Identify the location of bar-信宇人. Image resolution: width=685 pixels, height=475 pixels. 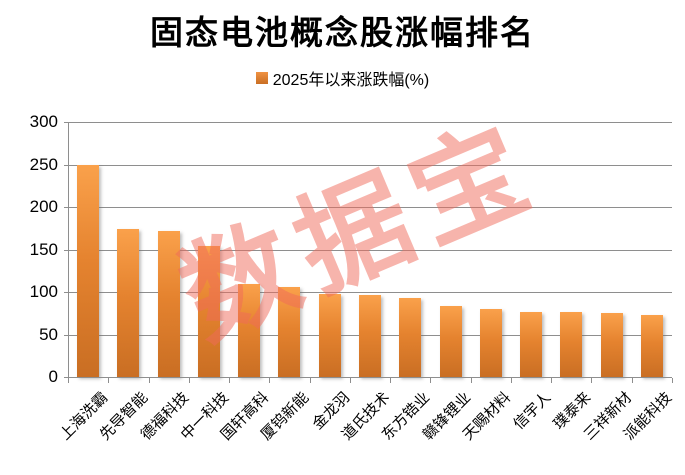
(531, 344).